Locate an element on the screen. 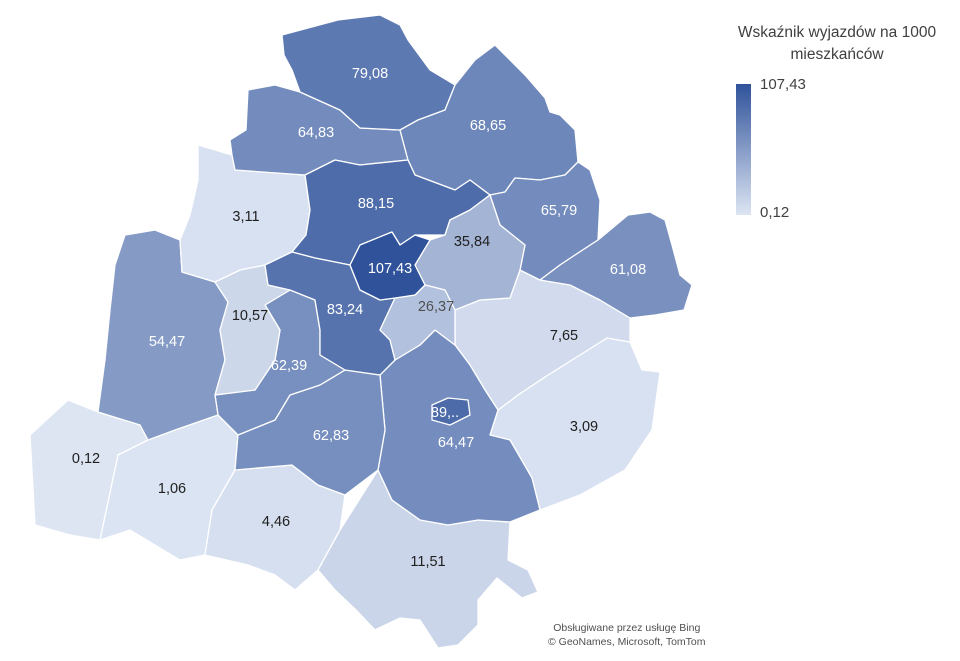 The width and height of the screenshot is (960, 661). region-value-label: 65,79 is located at coordinates (559, 211).